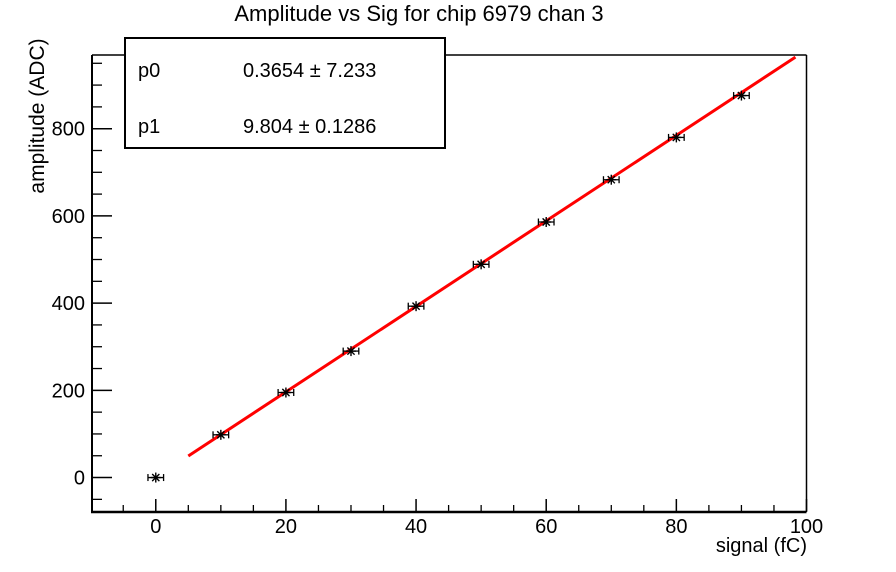 The image size is (896, 572). Describe the element at coordinates (806, 527) in the screenshot. I see `x-tick-label: 100` at that location.